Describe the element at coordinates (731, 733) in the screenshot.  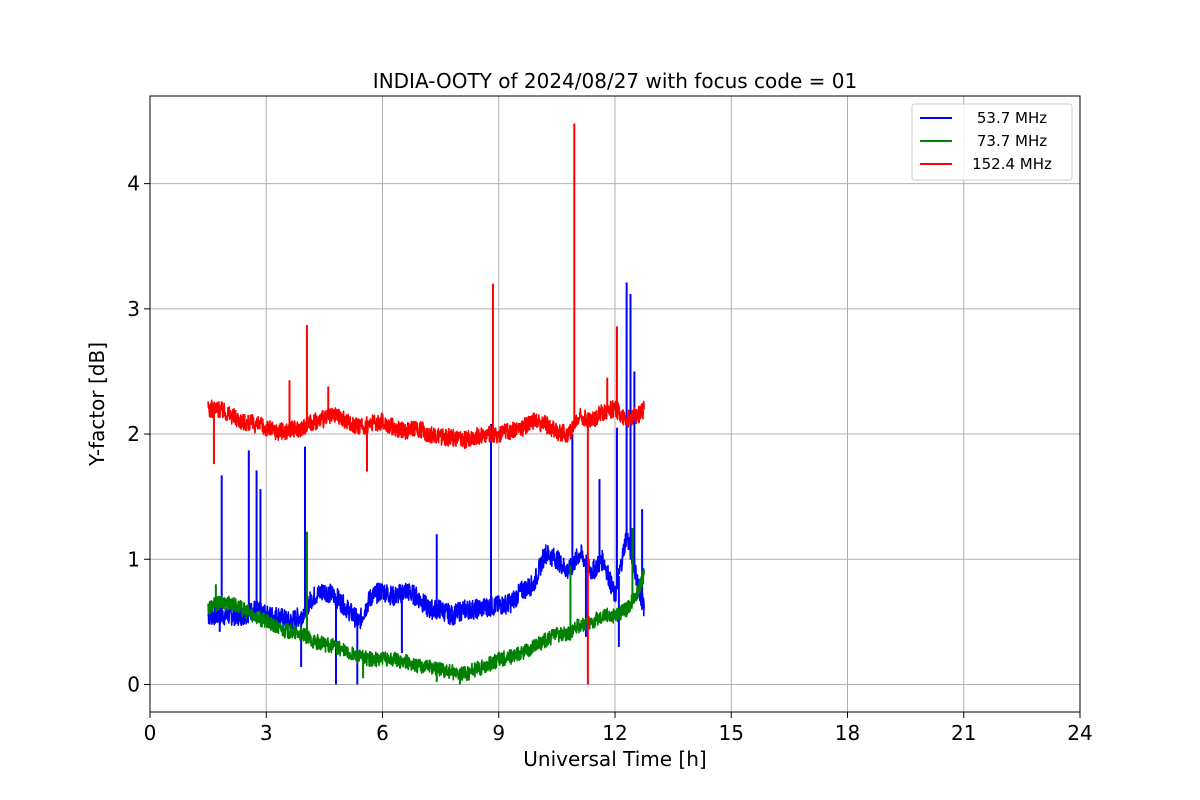
I see `x-tick-label: 15` at that location.